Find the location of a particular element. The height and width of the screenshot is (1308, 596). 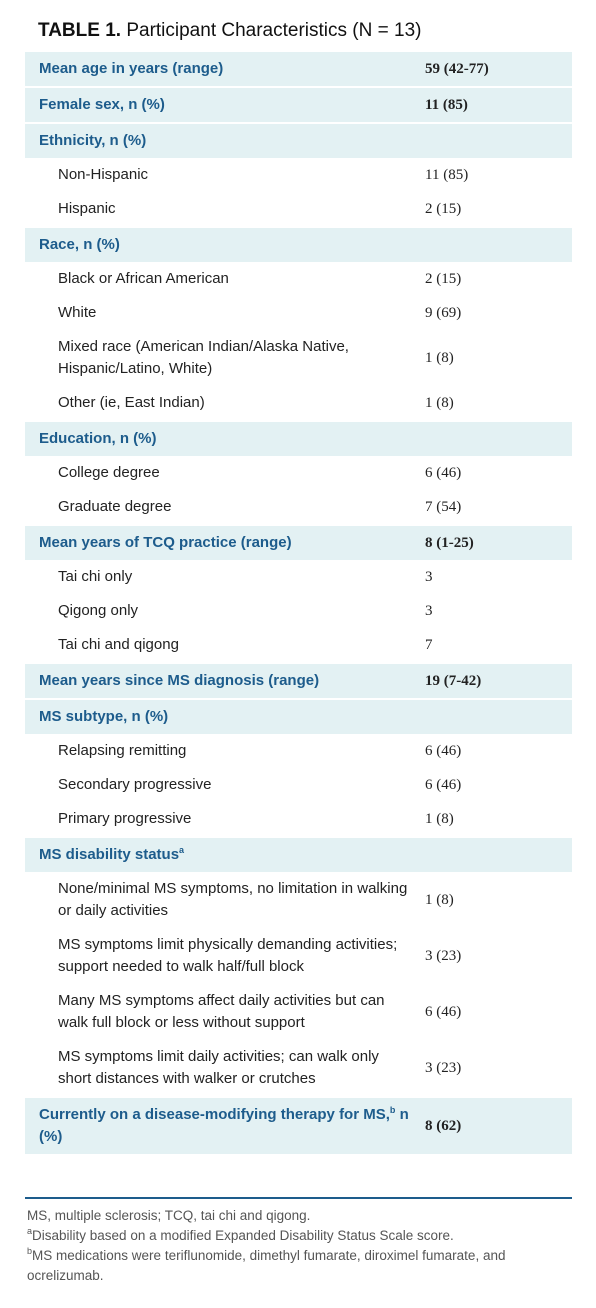

label-cell: White is located at coordinates (221, 313).